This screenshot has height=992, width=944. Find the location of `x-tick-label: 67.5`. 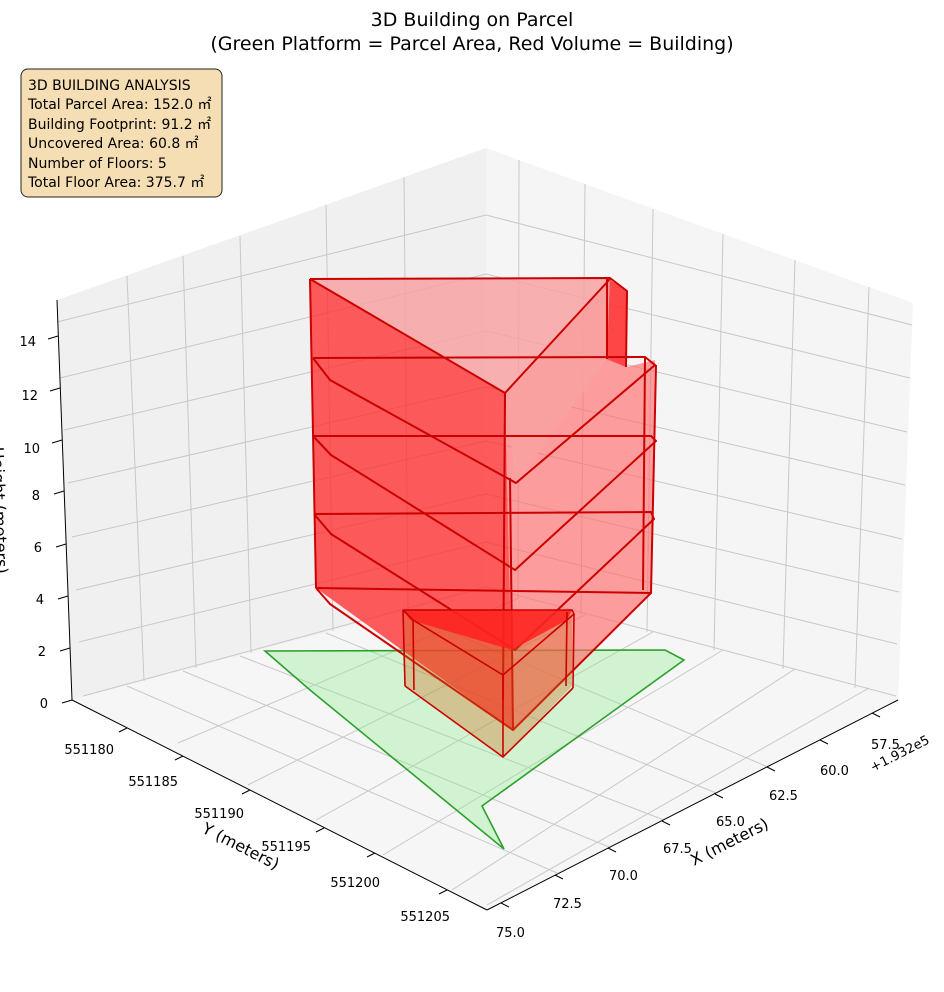

x-tick-label: 67.5 is located at coordinates (677, 849).